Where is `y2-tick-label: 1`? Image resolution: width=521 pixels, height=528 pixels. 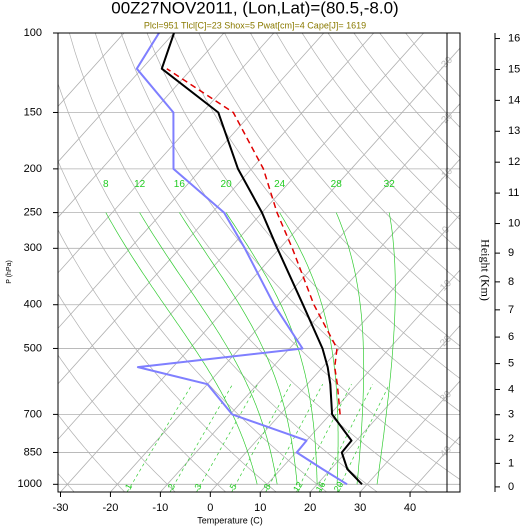 y2-tick-label: 1 is located at coordinates (511, 463).